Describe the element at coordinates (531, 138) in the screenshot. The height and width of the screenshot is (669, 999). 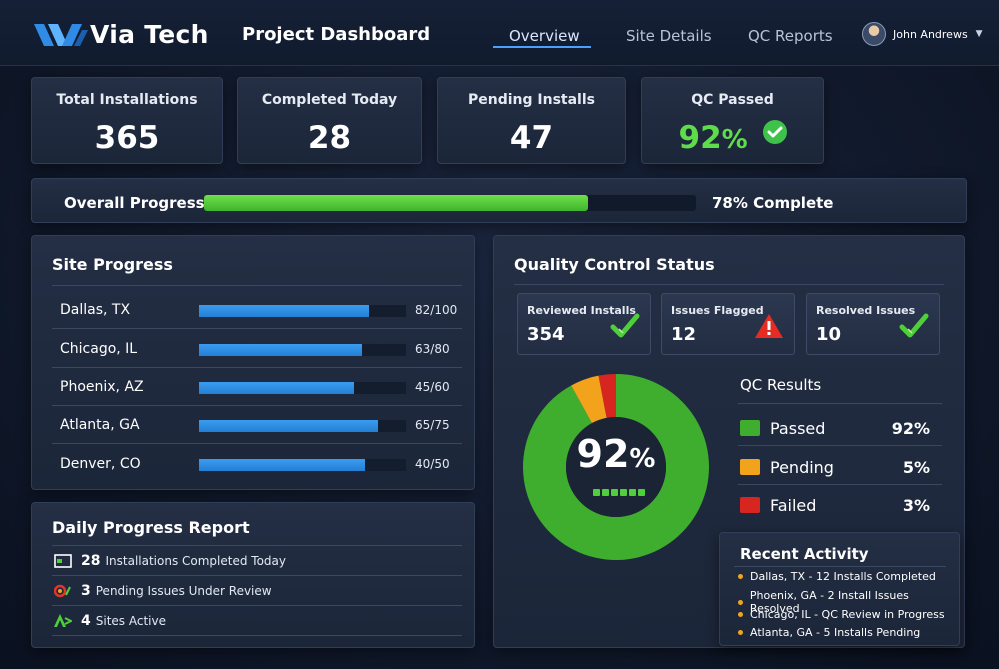
I see `stat-value: 47` at that location.